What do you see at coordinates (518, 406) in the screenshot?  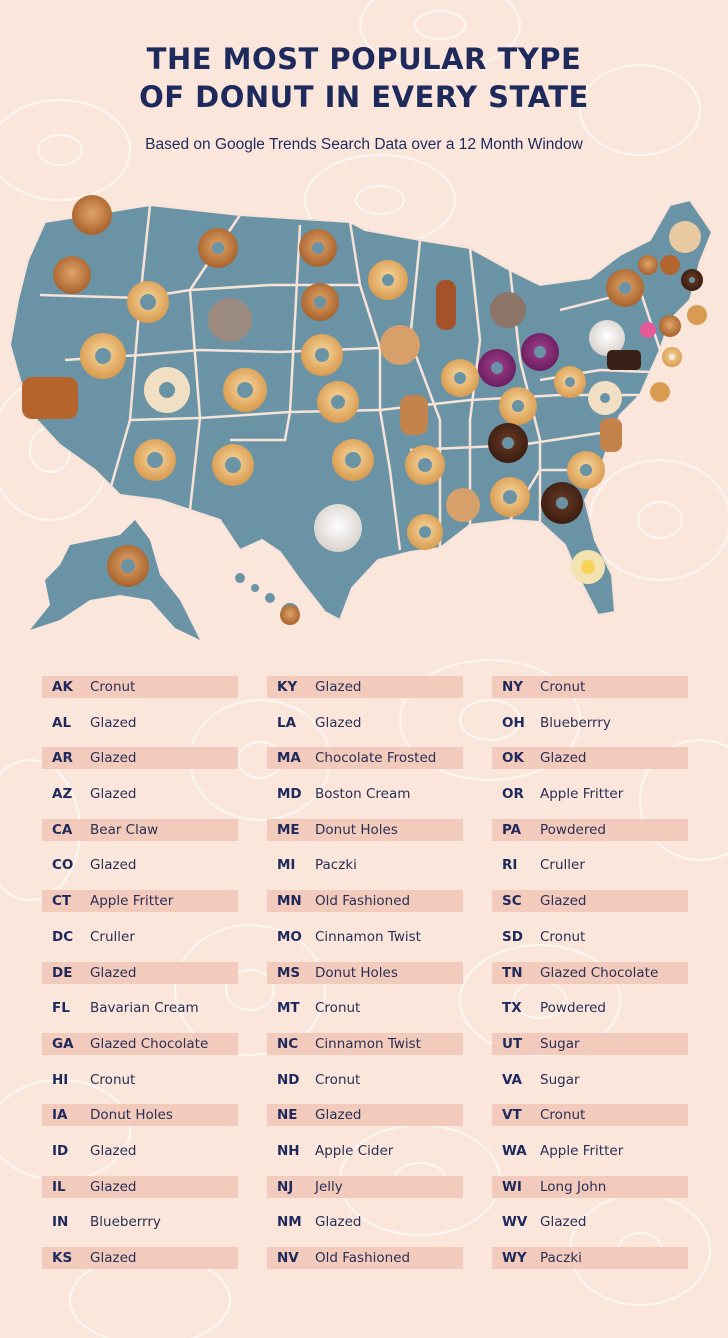 I see `donut-ky-glazed` at bounding box center [518, 406].